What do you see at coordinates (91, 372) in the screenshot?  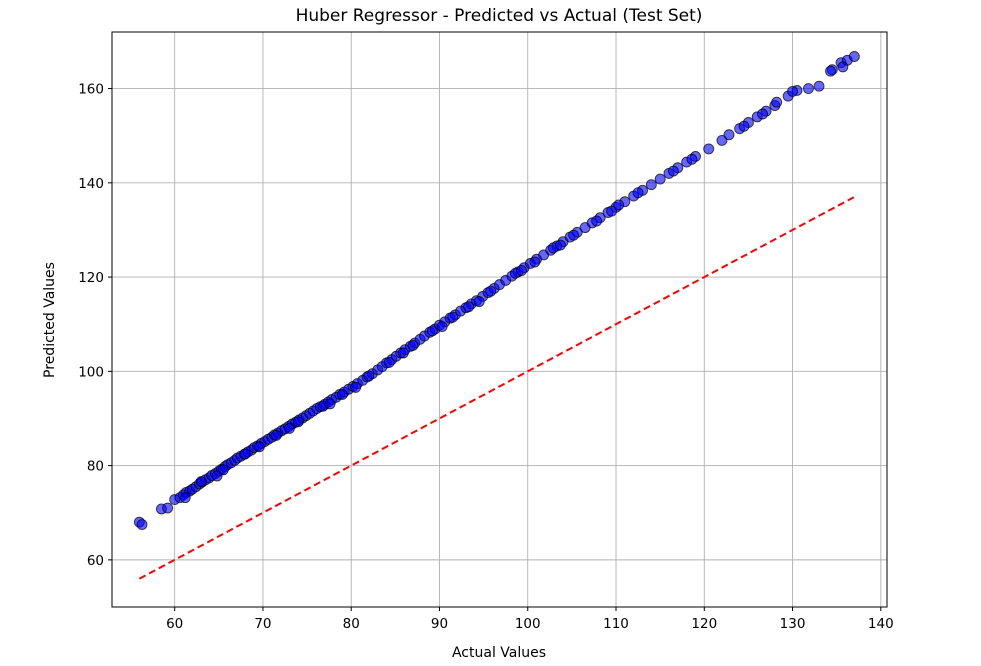 I see `y-tick-label: 100` at bounding box center [91, 372].